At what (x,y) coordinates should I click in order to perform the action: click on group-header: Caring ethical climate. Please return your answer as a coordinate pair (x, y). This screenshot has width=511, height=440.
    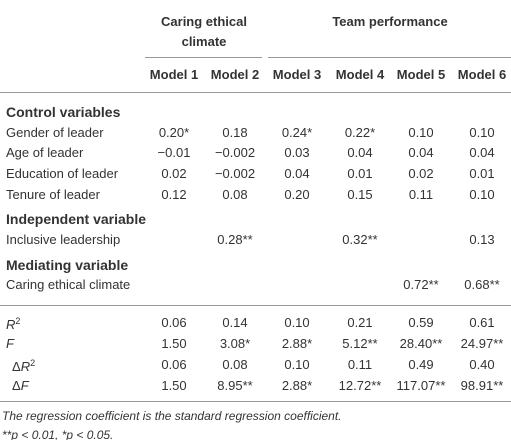
    Looking at the image, I should click on (204, 31).